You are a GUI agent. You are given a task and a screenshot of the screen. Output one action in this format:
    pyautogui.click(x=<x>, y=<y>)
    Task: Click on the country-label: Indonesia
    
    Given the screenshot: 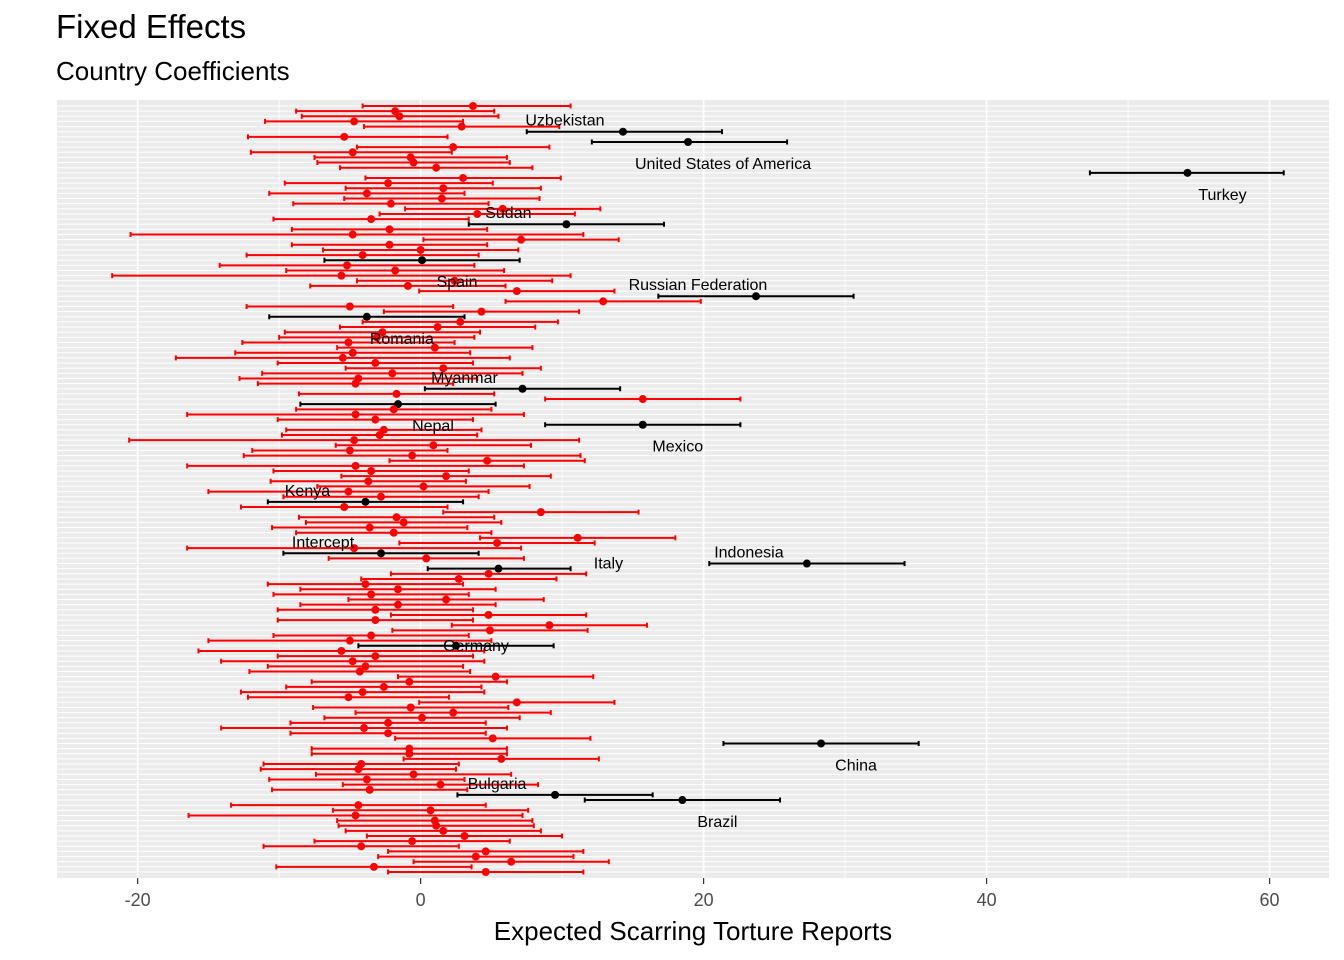 What is the action you would take?
    pyautogui.click(x=748, y=553)
    